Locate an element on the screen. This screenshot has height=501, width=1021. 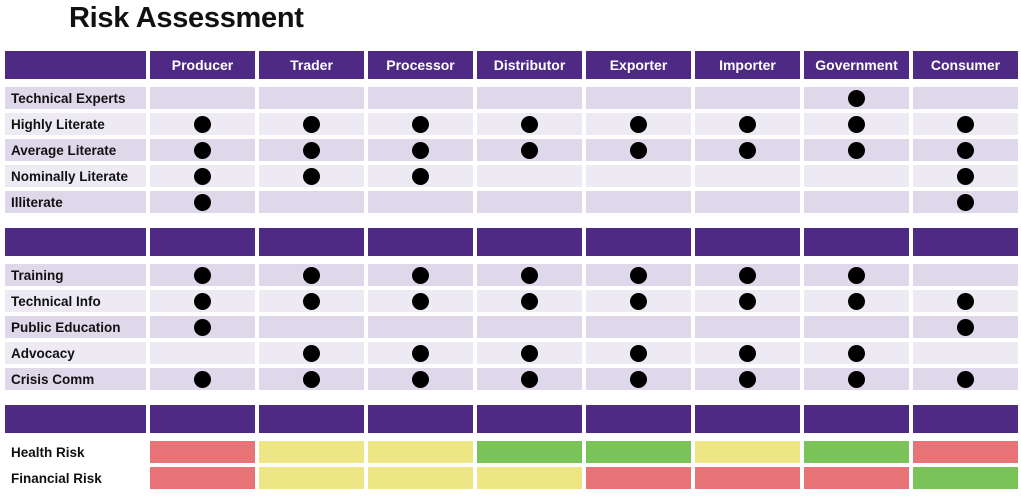
row-label: Illiterate is located at coordinates (75, 202).